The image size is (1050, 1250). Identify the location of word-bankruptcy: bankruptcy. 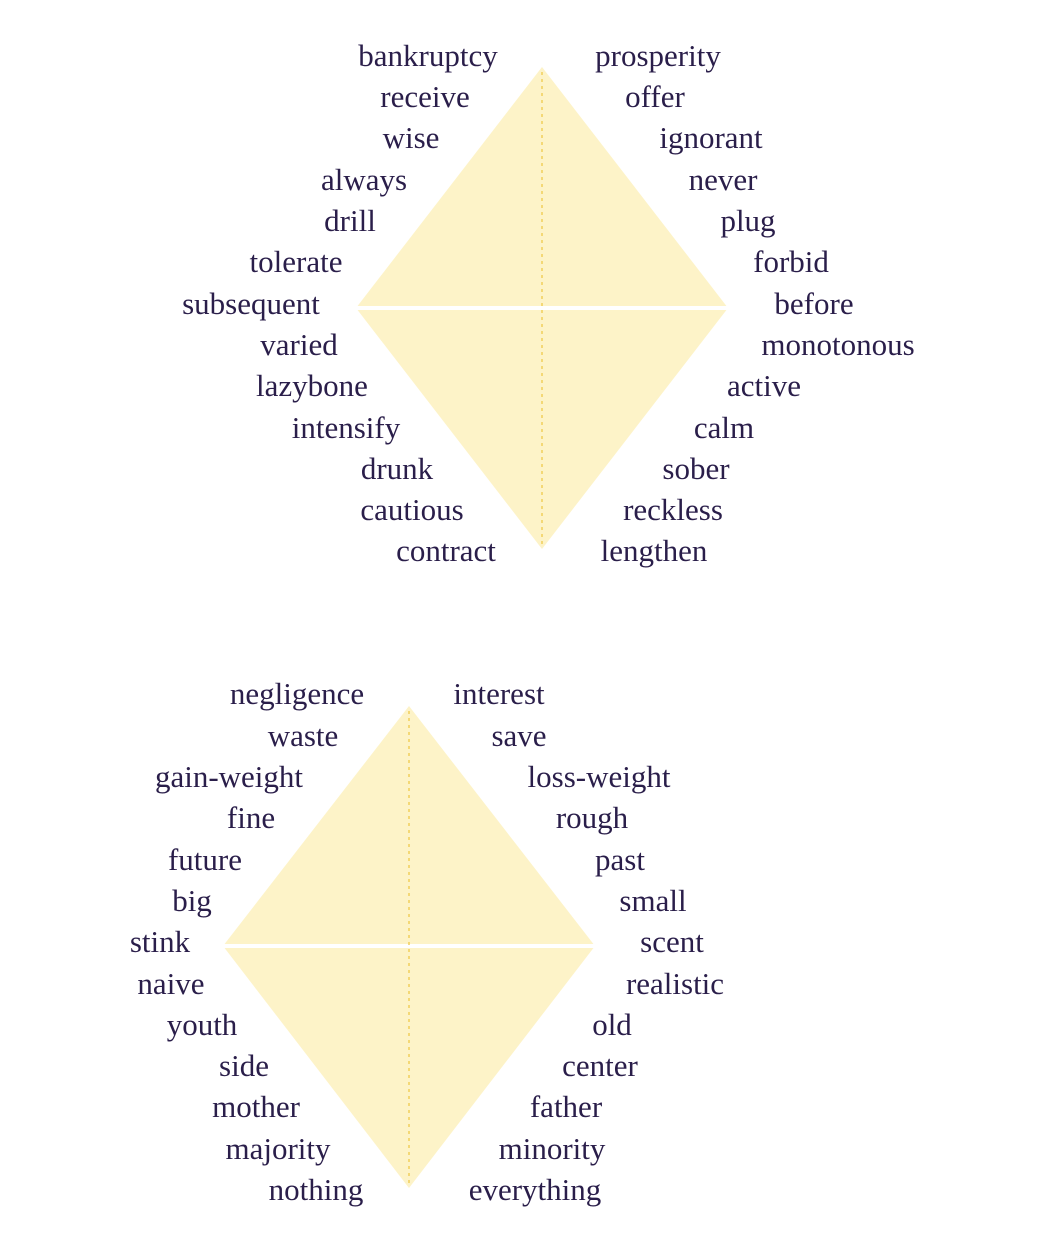
(428, 55).